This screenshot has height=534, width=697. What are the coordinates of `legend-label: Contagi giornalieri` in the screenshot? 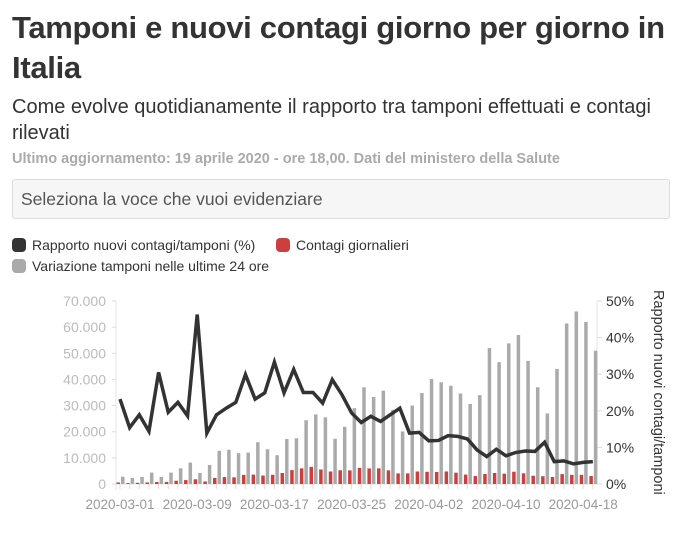 It's located at (352, 245).